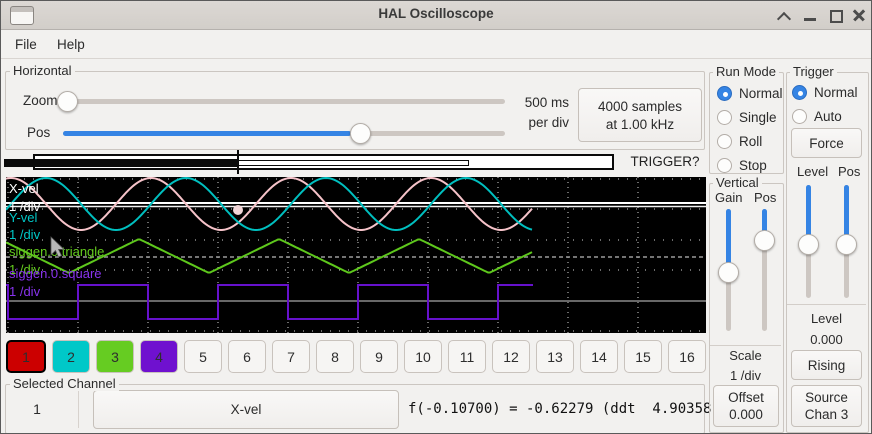  Describe the element at coordinates (564, 409) in the screenshot. I see `channel-value-readout: f(-0.10700) = -0.62279 (ddt 4.90358)` at that location.